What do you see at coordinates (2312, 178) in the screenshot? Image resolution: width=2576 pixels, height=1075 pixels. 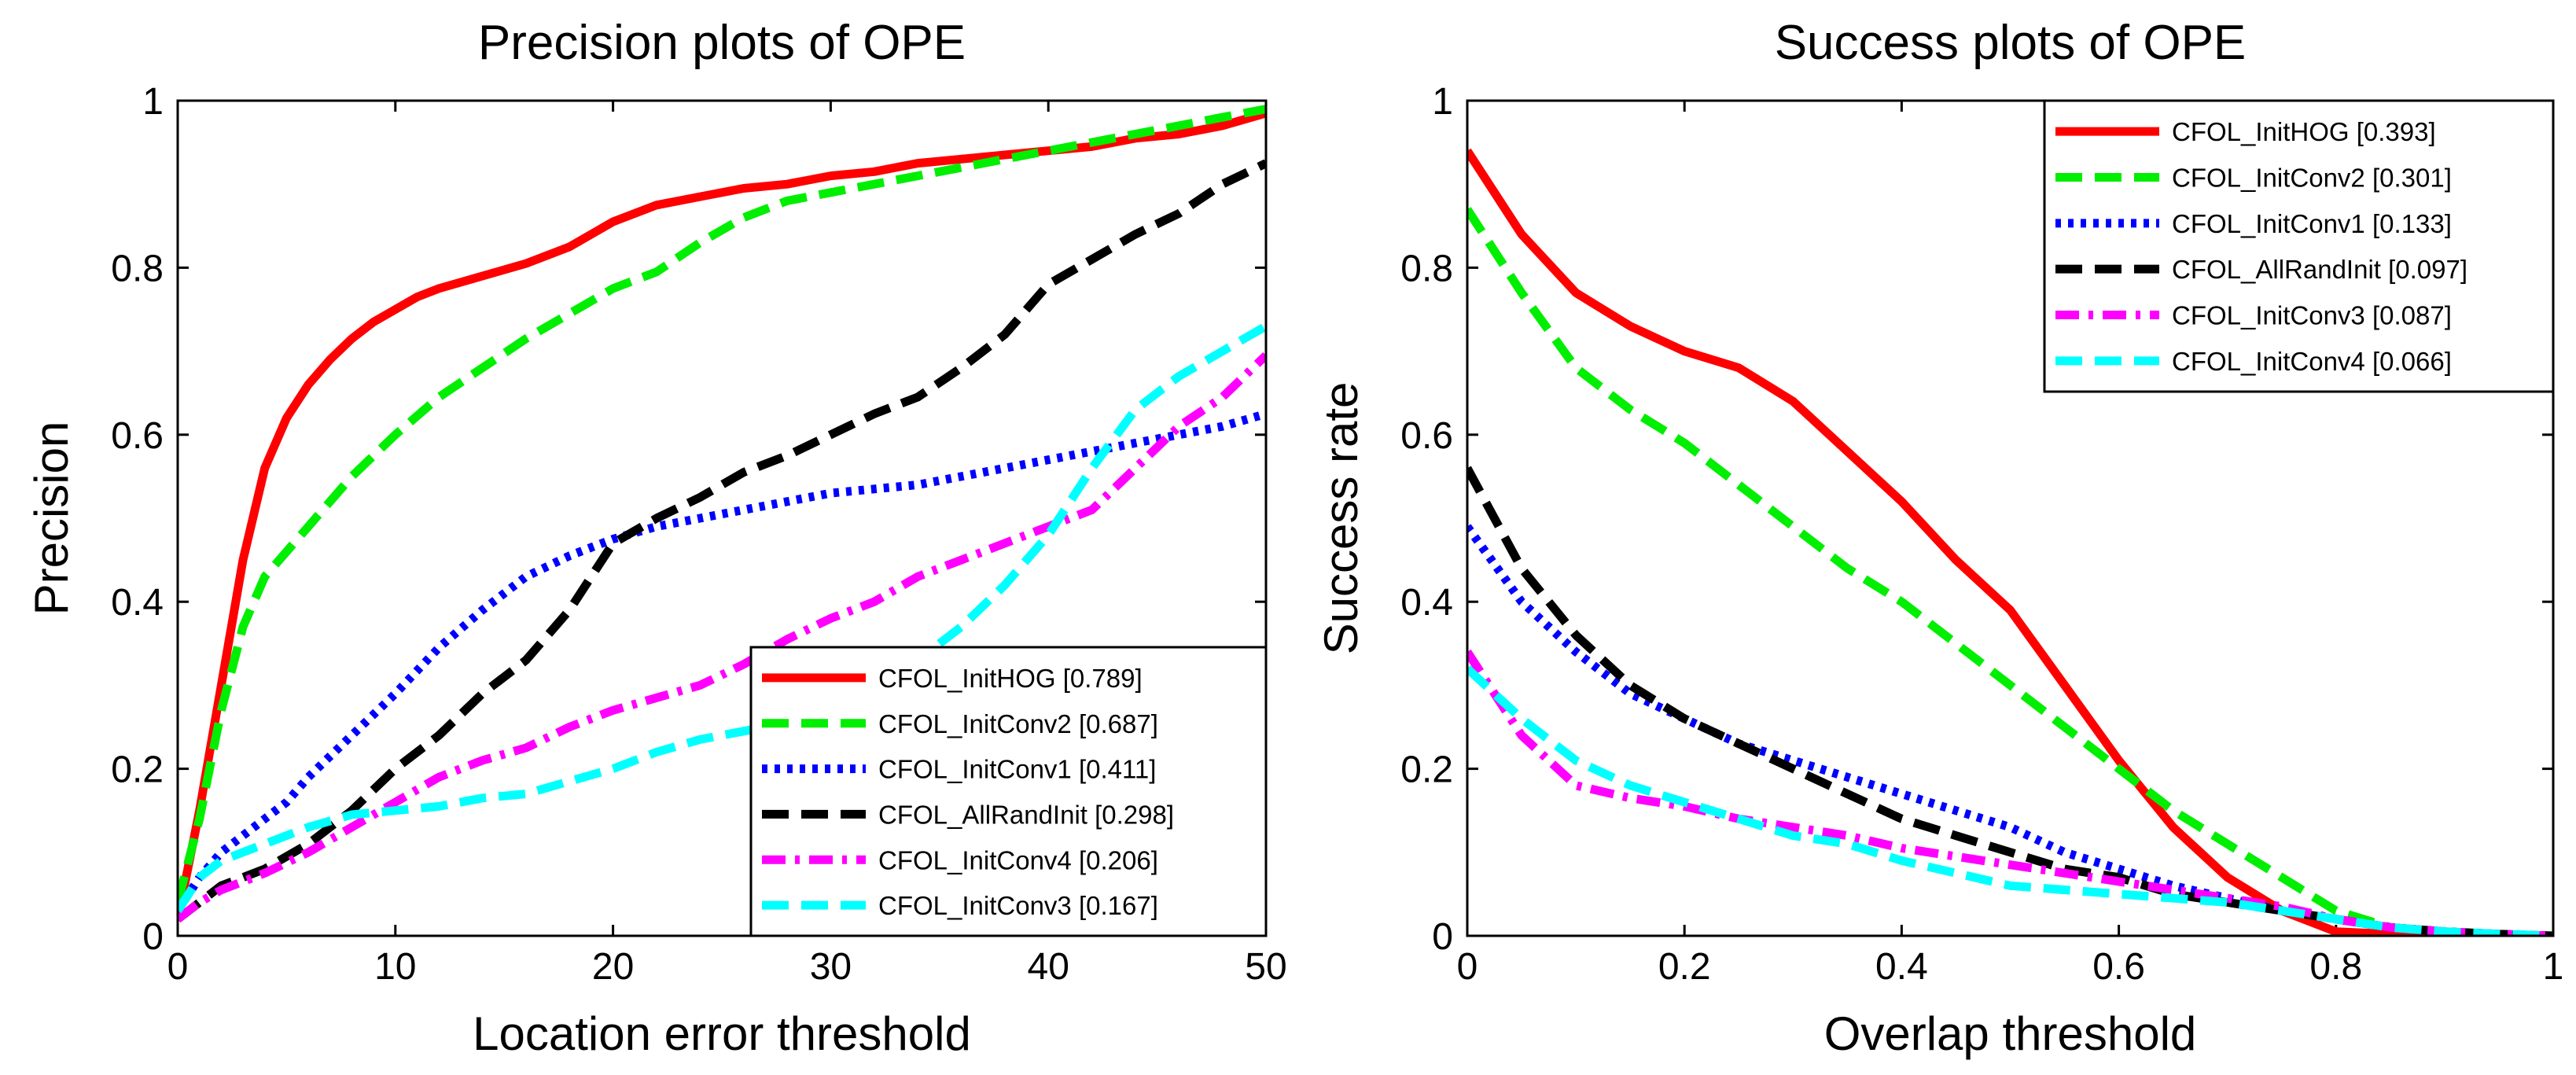 I see `legend-entry-2: CFOL_InitConv2 [0.301]` at bounding box center [2312, 178].